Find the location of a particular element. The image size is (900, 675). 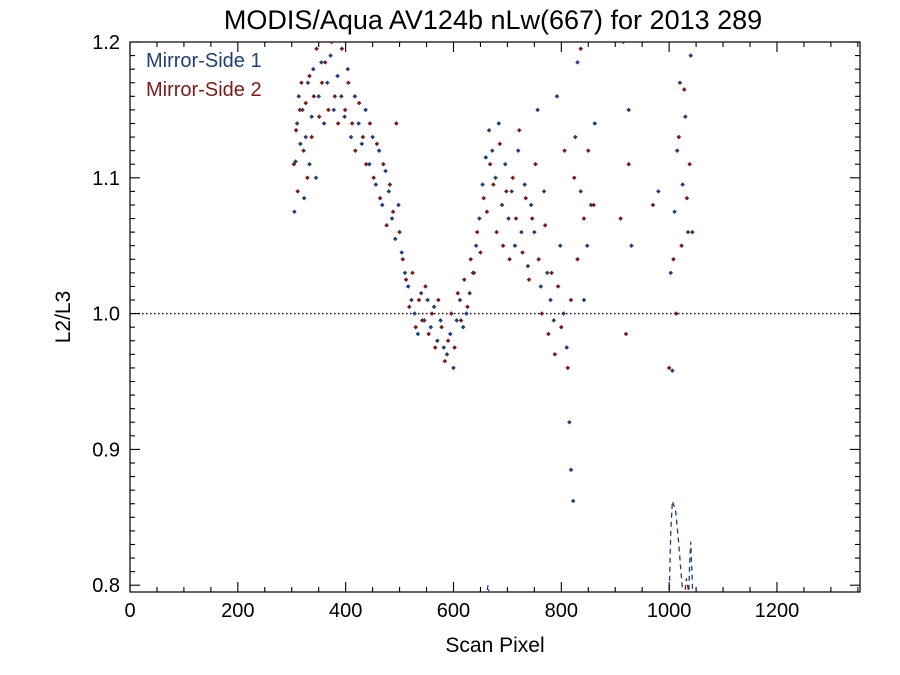

y-axis-label: L2/L3 is located at coordinates (63, 317).